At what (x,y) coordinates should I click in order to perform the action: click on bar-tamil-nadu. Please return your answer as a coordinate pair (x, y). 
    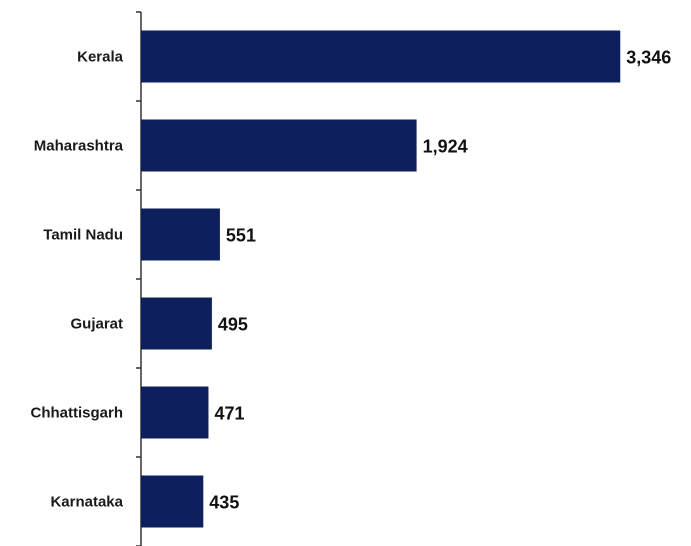
    Looking at the image, I should click on (180, 234).